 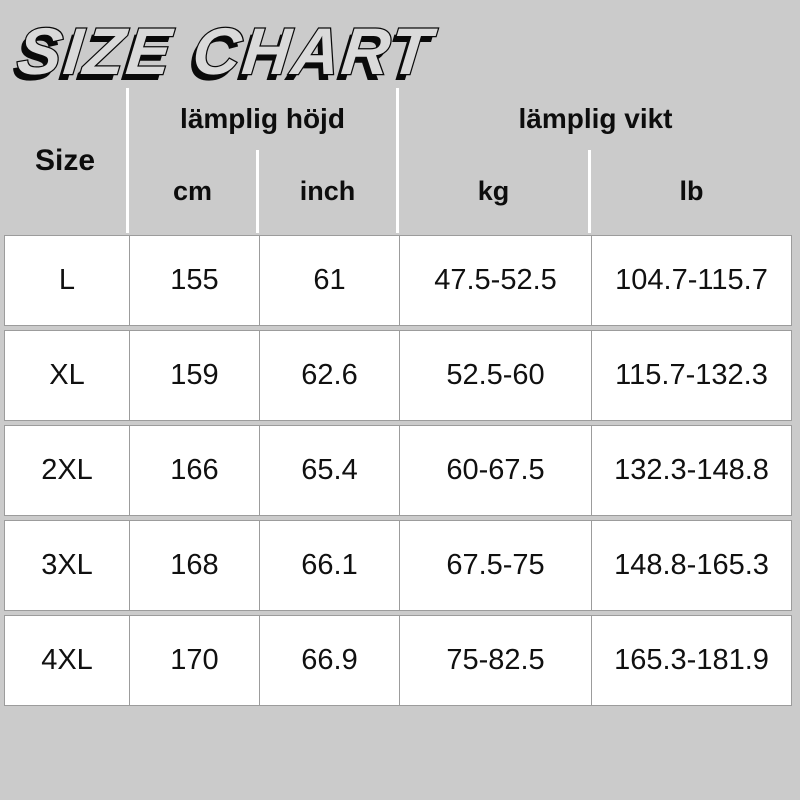 I want to click on header-unit-inch: inch, so click(x=329, y=191).